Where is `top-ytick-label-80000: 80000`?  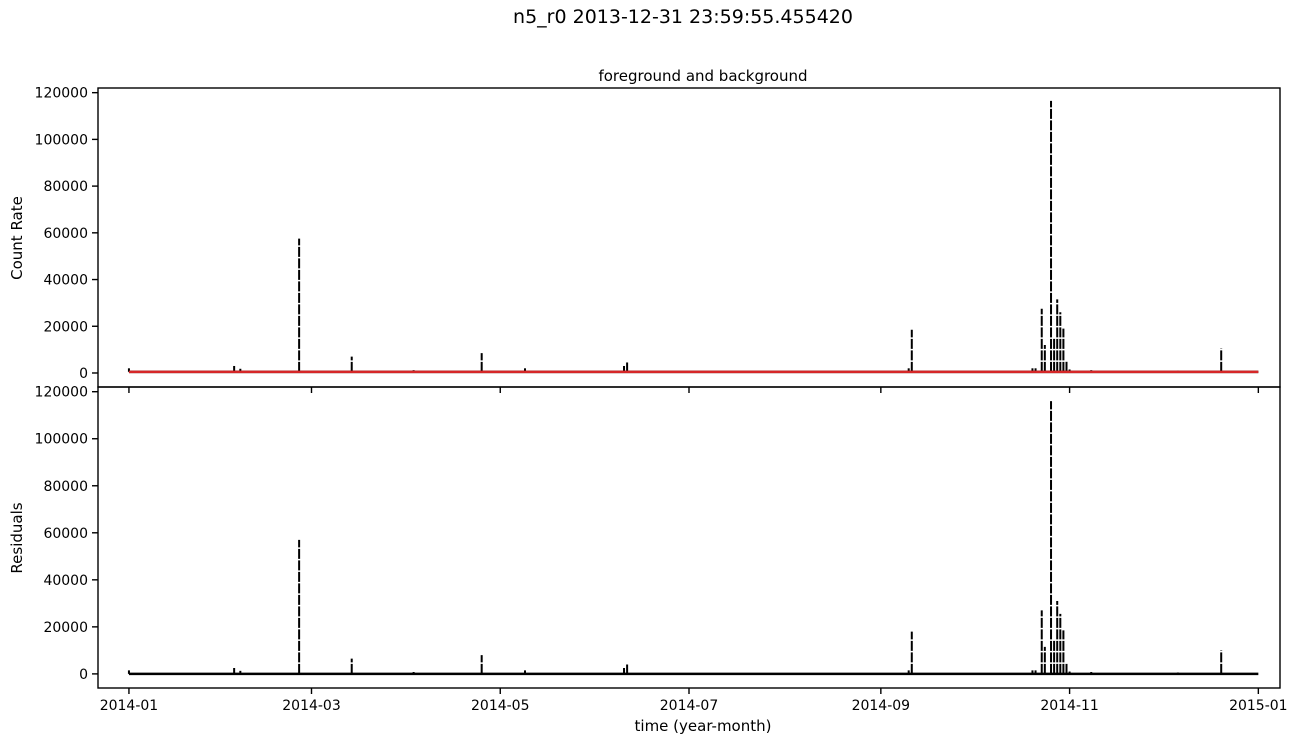 top-ytick-label-80000: 80000 is located at coordinates (65, 187).